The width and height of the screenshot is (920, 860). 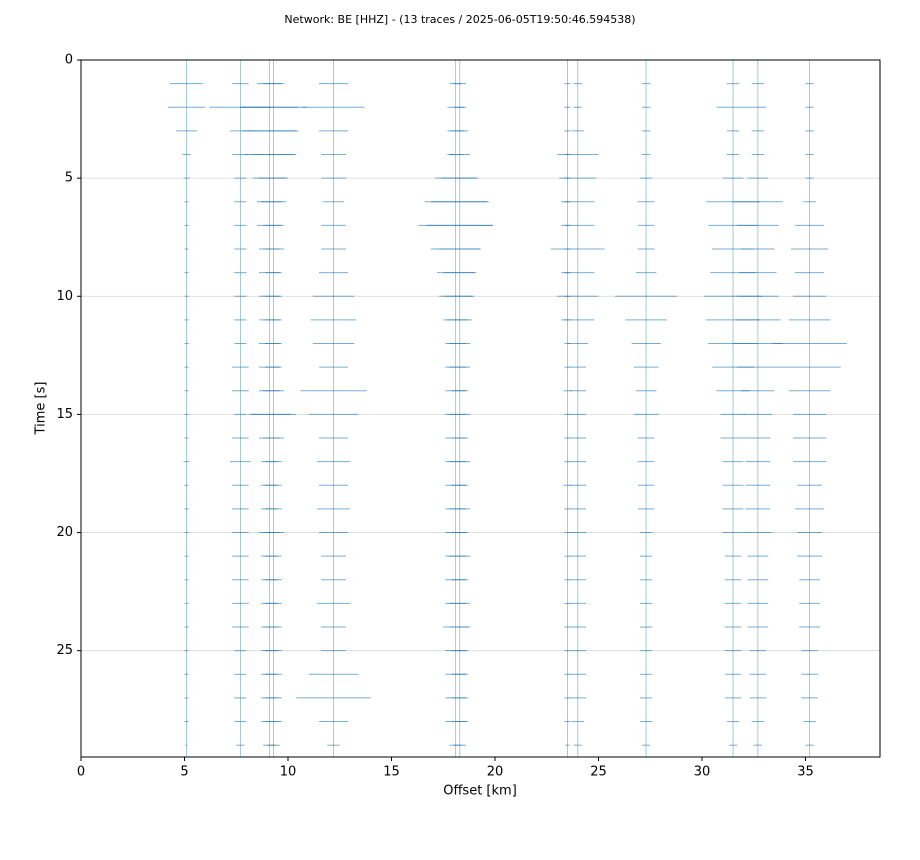 What do you see at coordinates (64, 296) in the screenshot?
I see `y-tick-label: 10` at bounding box center [64, 296].